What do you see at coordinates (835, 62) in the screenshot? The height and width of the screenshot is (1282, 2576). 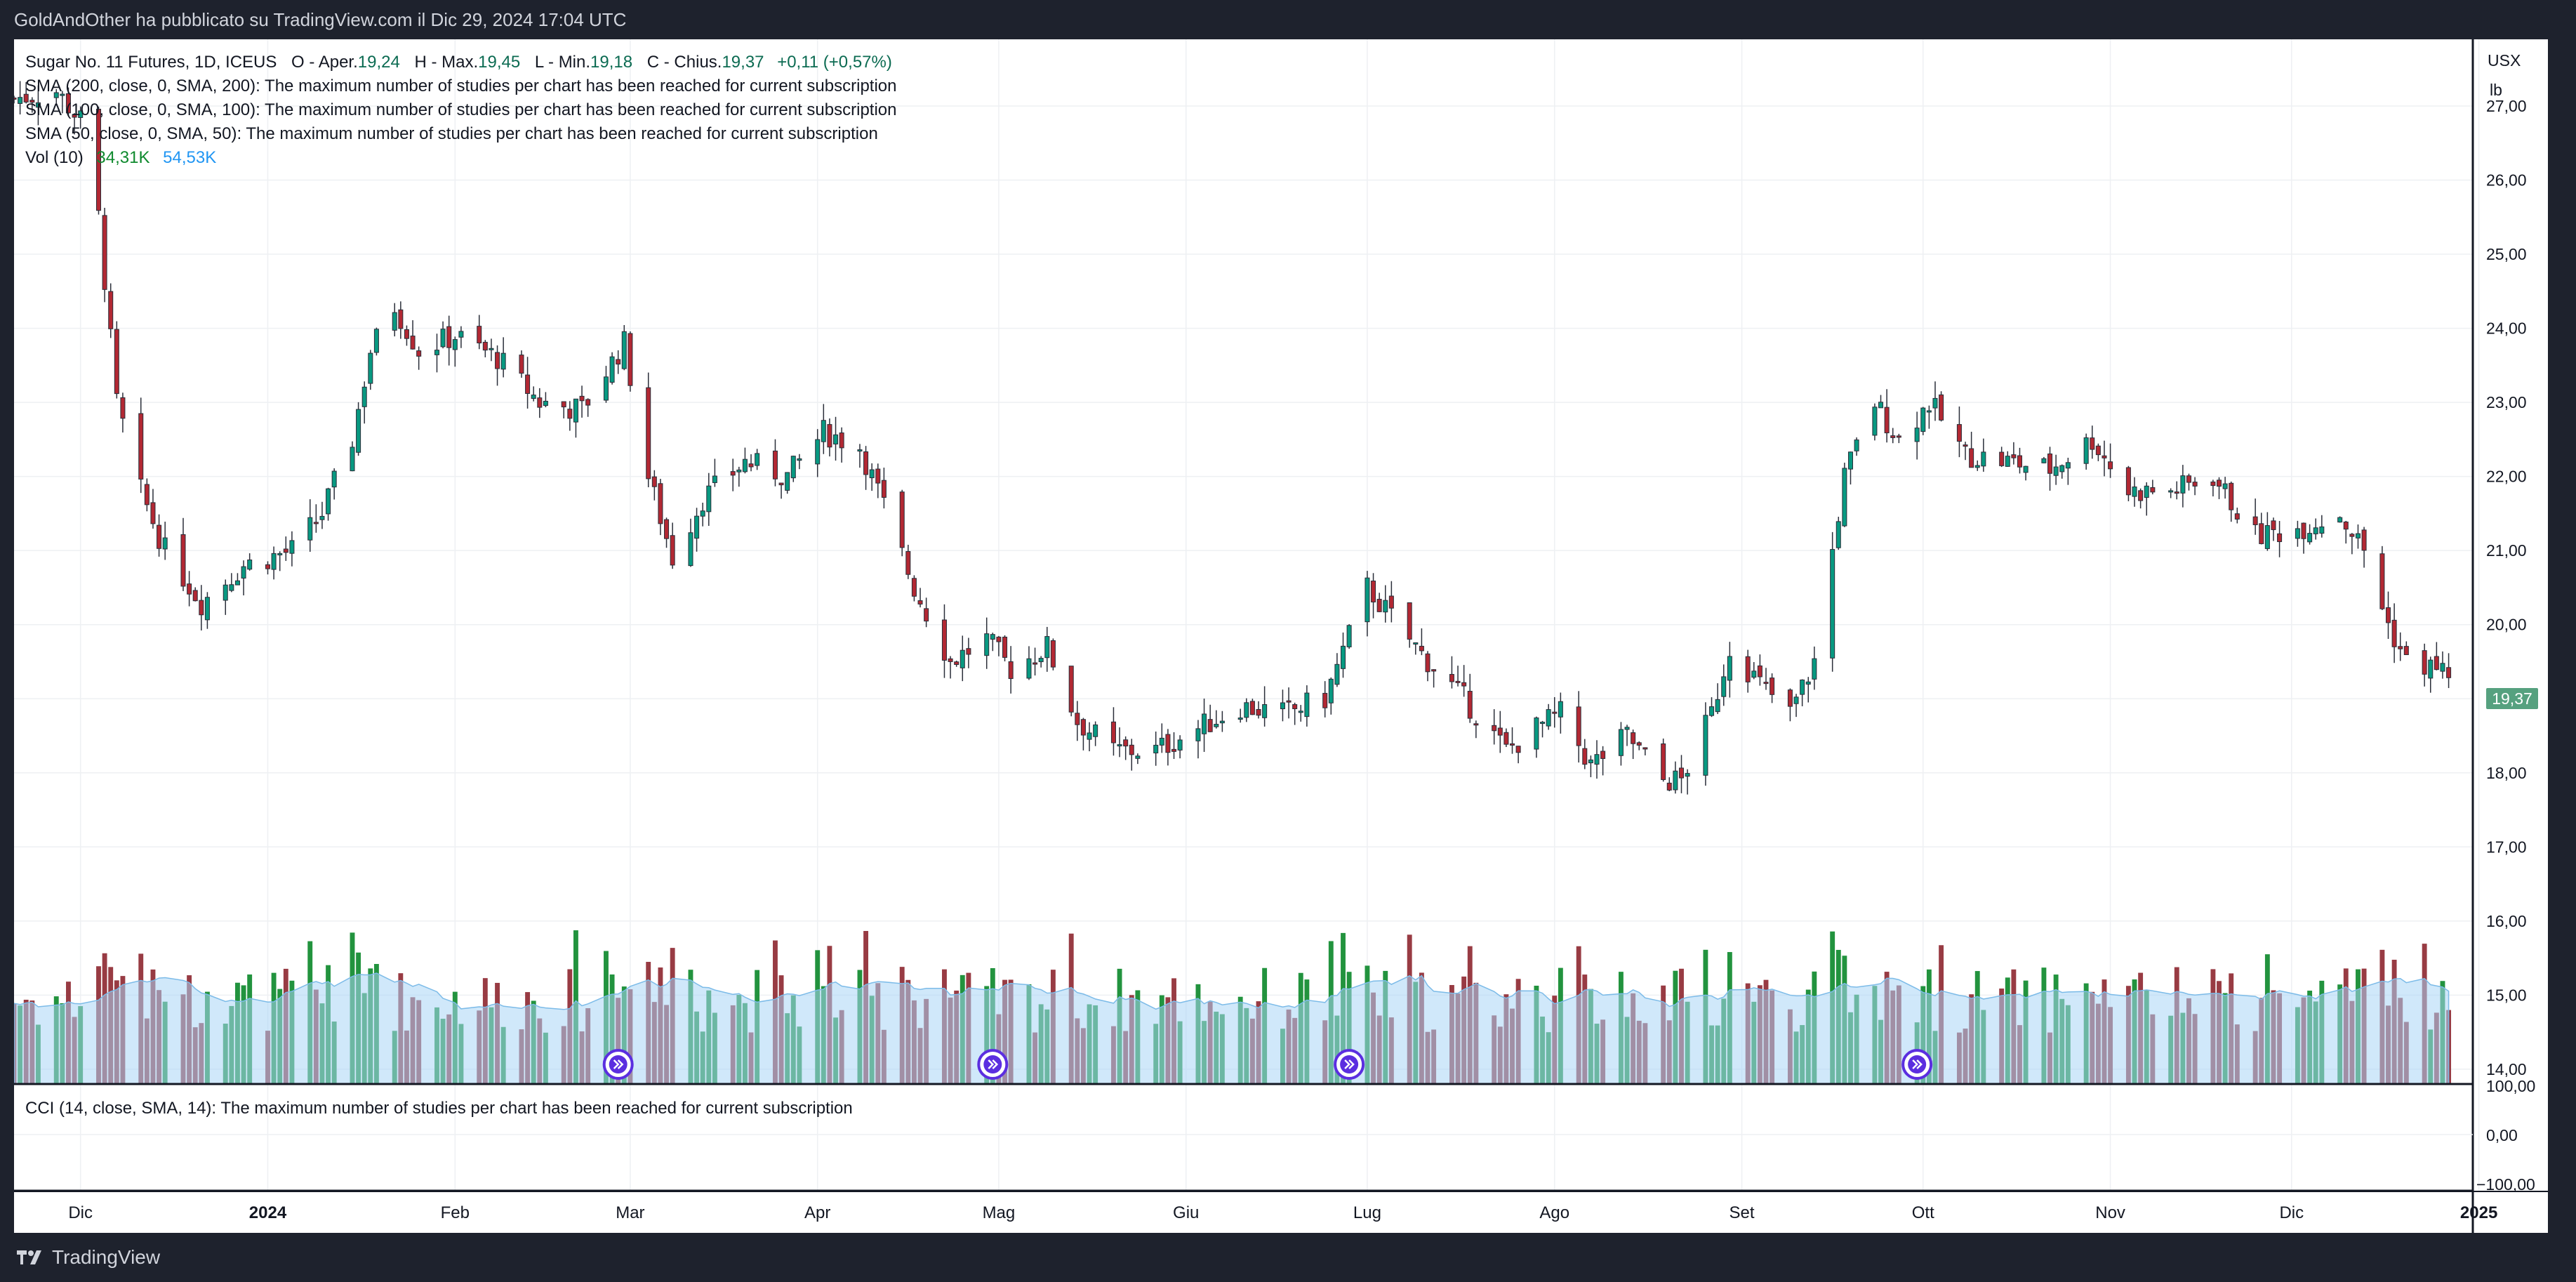 I see `legend-change: +0,11 (+0,57%)` at bounding box center [835, 62].